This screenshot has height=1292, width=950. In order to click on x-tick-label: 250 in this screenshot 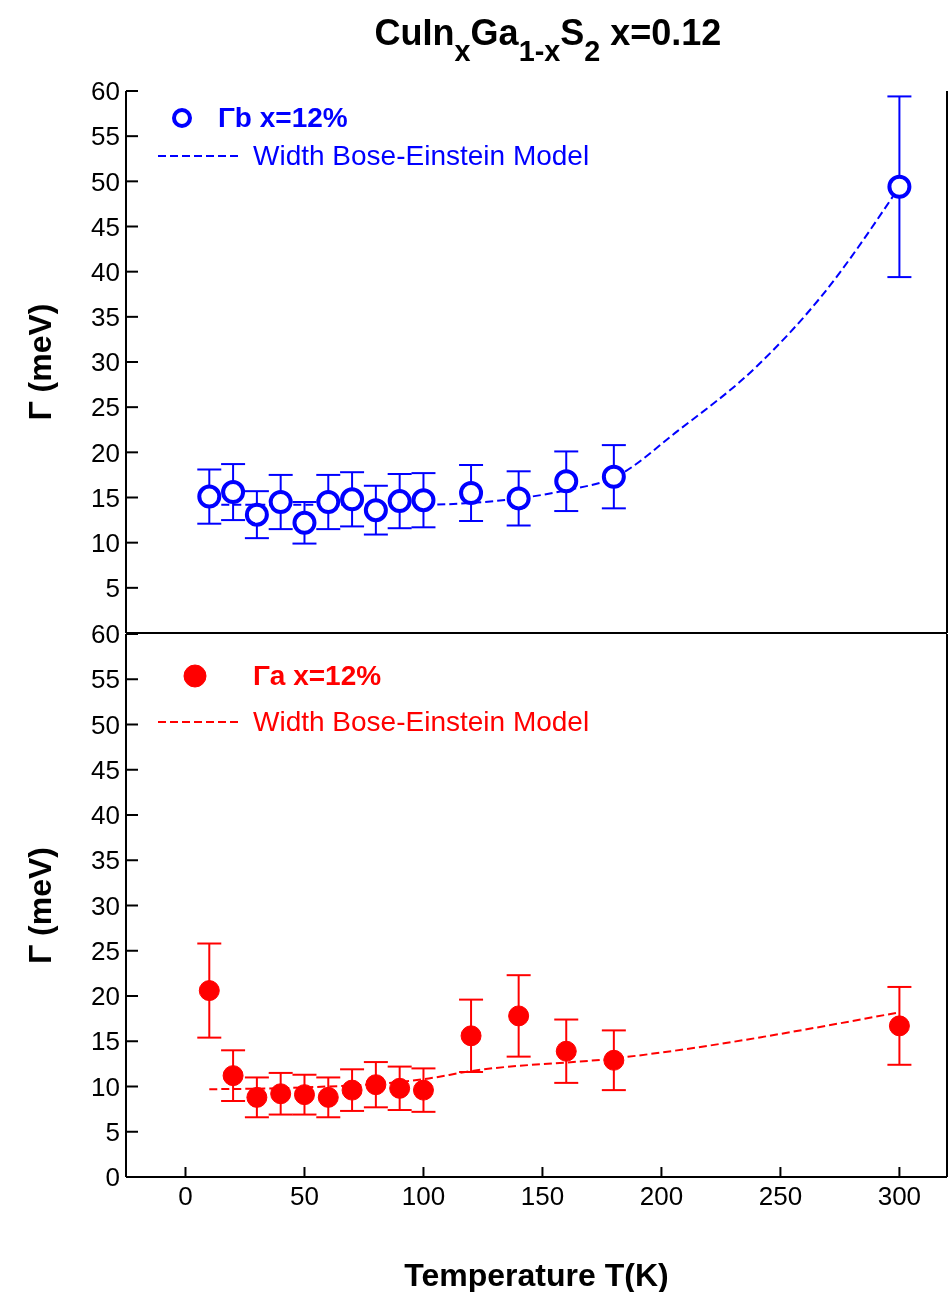, I will do `click(780, 1196)`.